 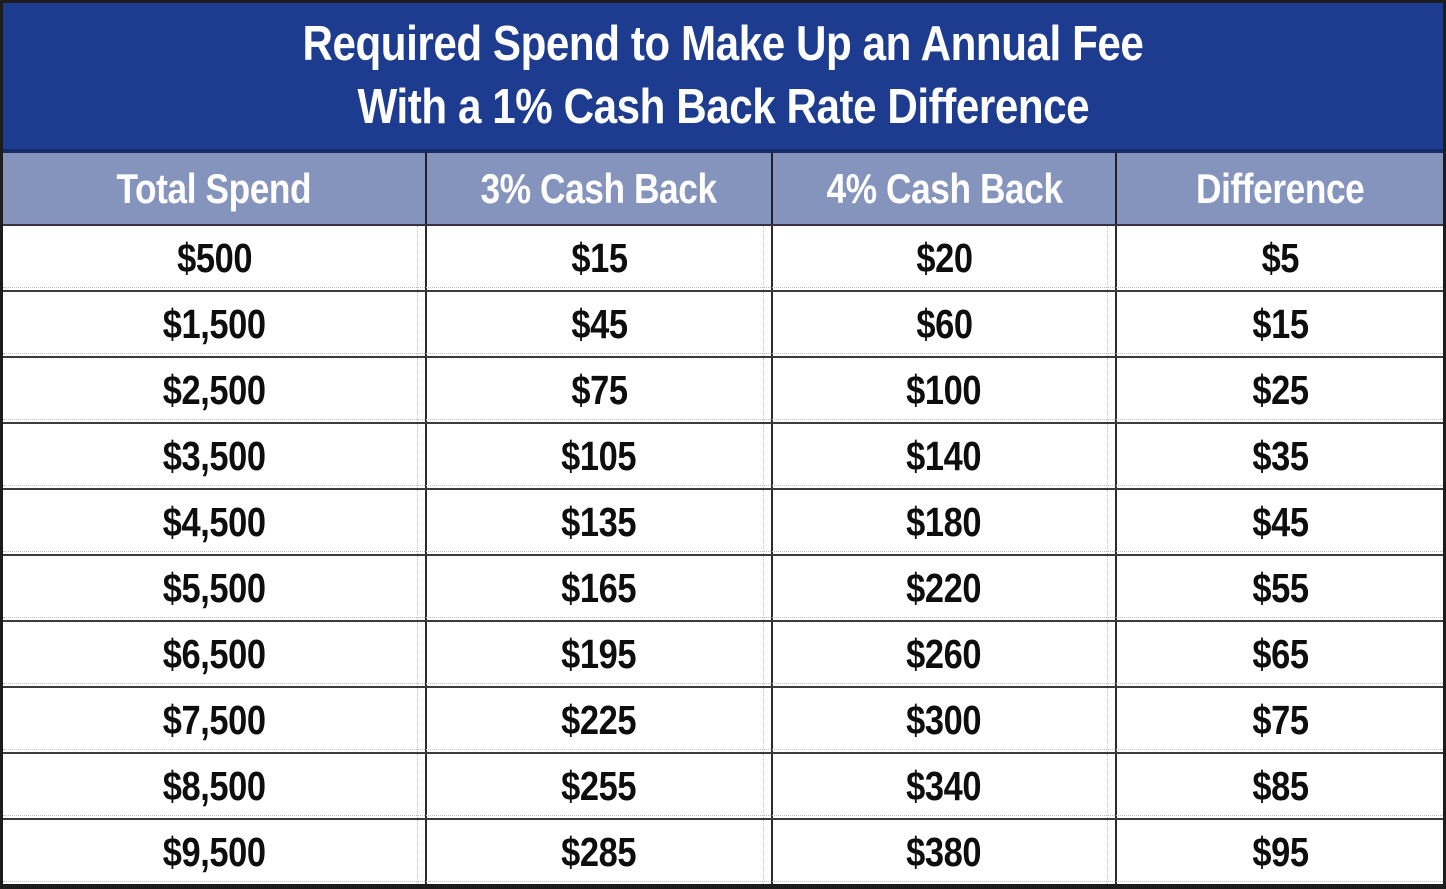 I want to click on table-cell-3pct: $165, so click(x=598, y=588).